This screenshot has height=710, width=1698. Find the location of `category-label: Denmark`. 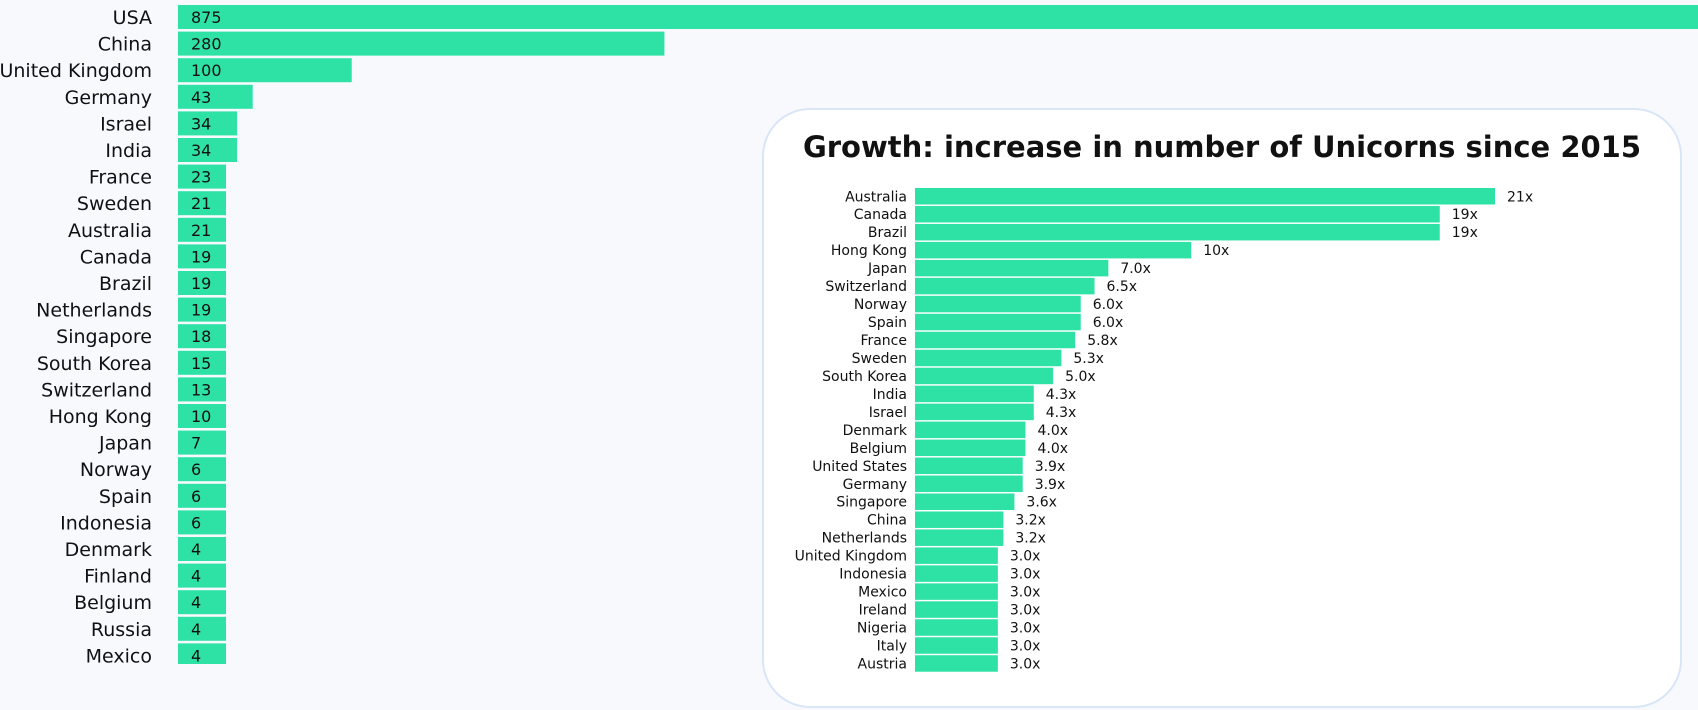

category-label: Denmark is located at coordinates (108, 550).